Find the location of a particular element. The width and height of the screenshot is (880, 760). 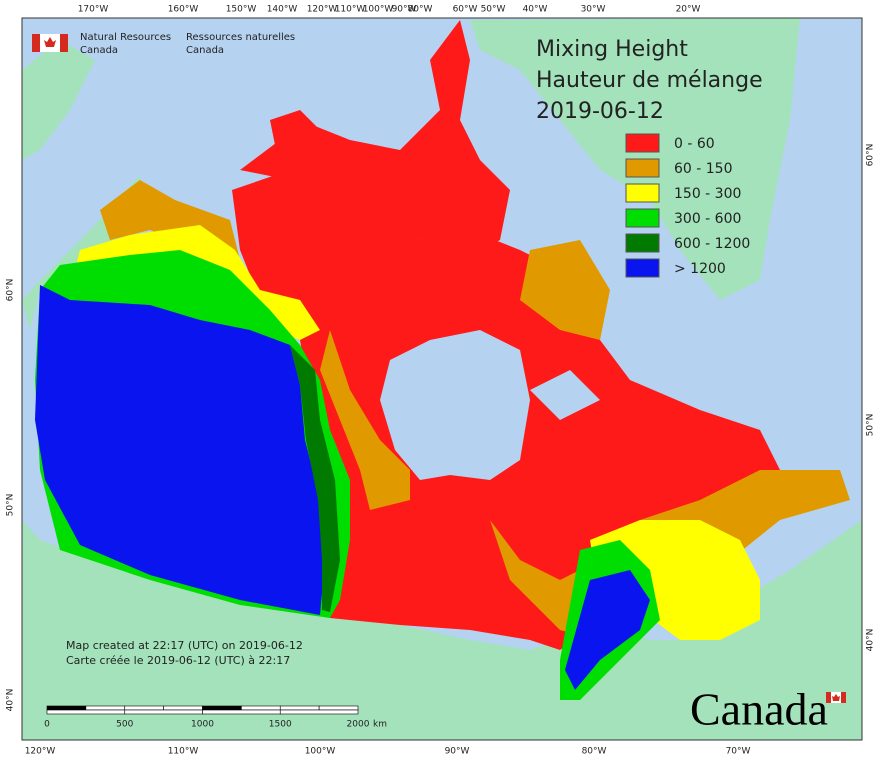

legend-label: 60 - 150 is located at coordinates (703, 169).